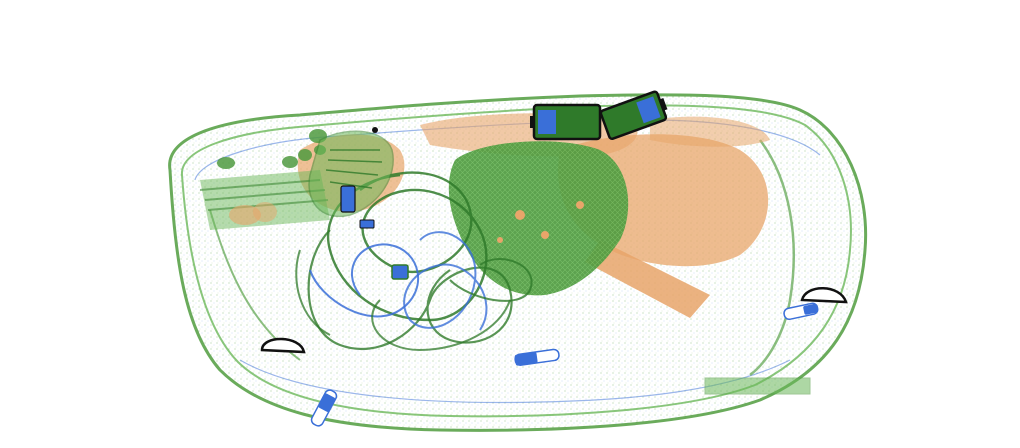 This screenshot has height=448, width=1020. I want to click on batteries, so click(599, 115).